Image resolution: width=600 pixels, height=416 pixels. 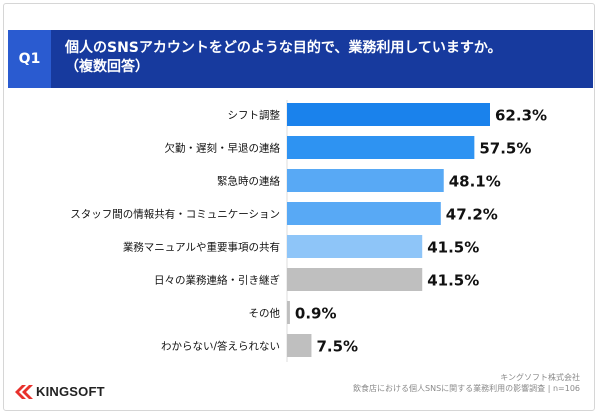 I want to click on value-label: 62.3%, so click(x=521, y=116).